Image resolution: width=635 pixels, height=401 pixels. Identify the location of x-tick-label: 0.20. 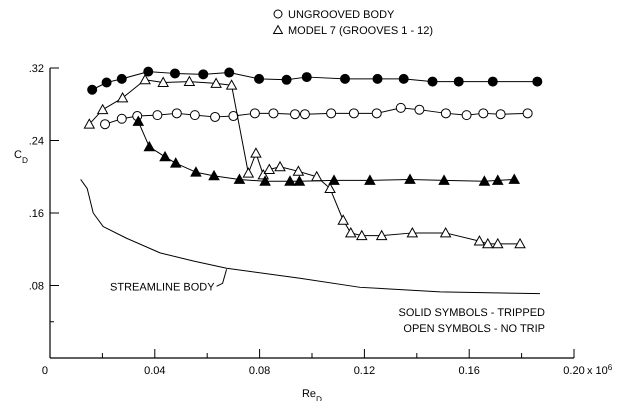
(574, 371).